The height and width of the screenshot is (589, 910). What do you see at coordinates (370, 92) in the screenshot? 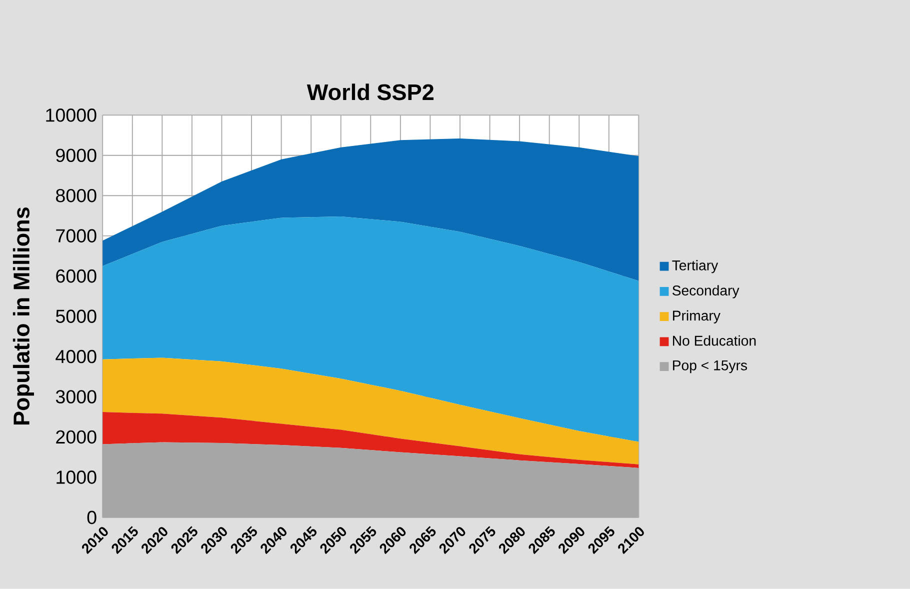
I see `chart-title: World SSP2` at bounding box center [370, 92].